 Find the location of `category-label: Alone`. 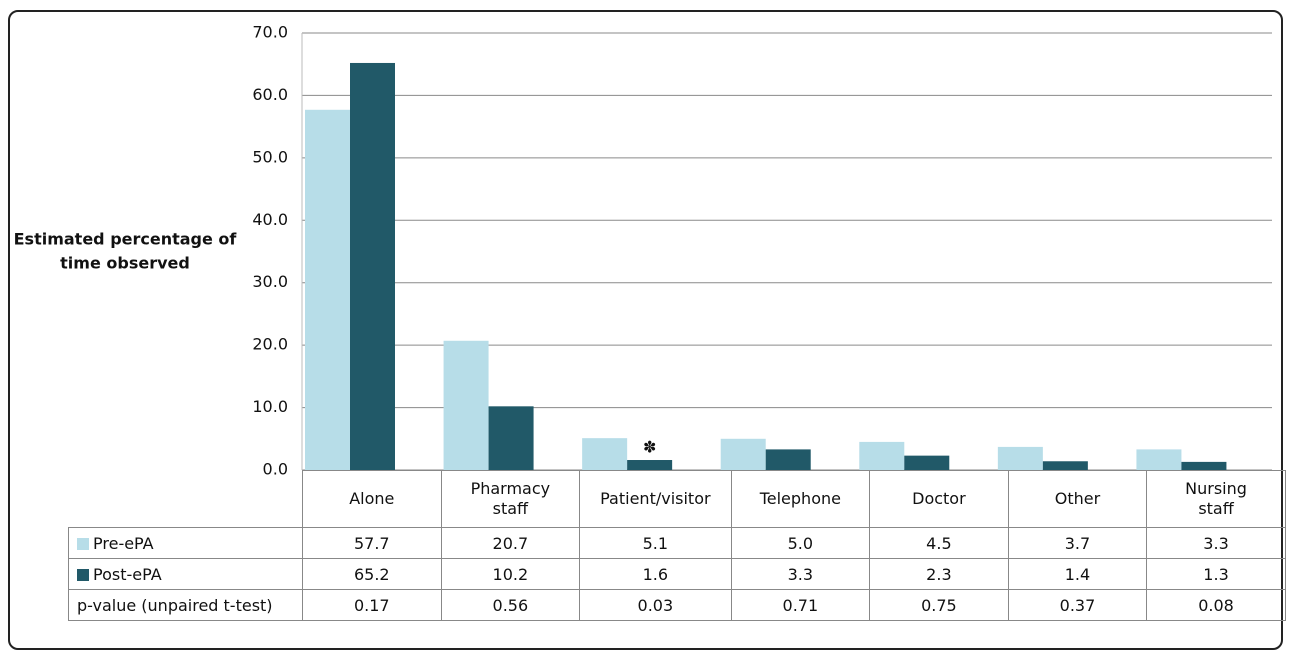

category-label: Alone is located at coordinates (372, 499).